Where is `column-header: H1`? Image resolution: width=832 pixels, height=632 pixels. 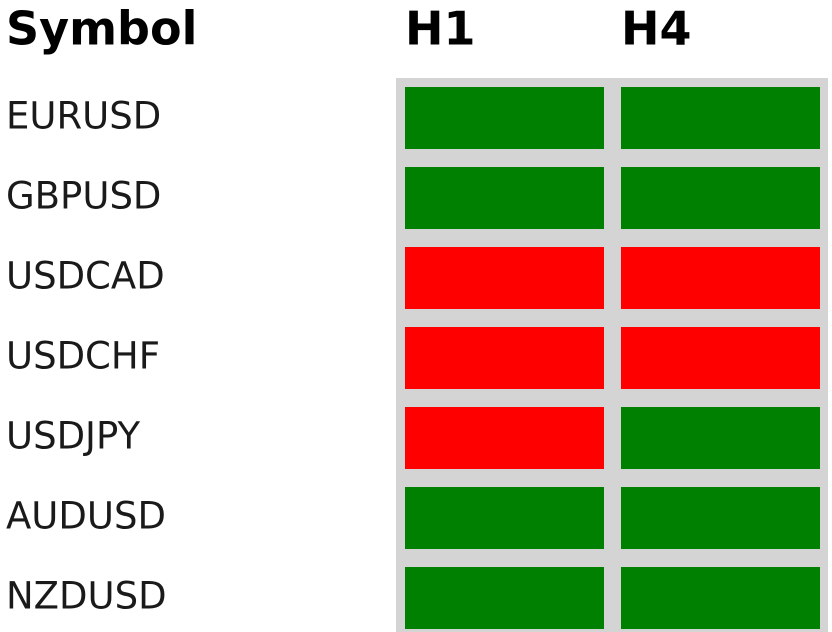
column-header: H1 is located at coordinates (440, 29).